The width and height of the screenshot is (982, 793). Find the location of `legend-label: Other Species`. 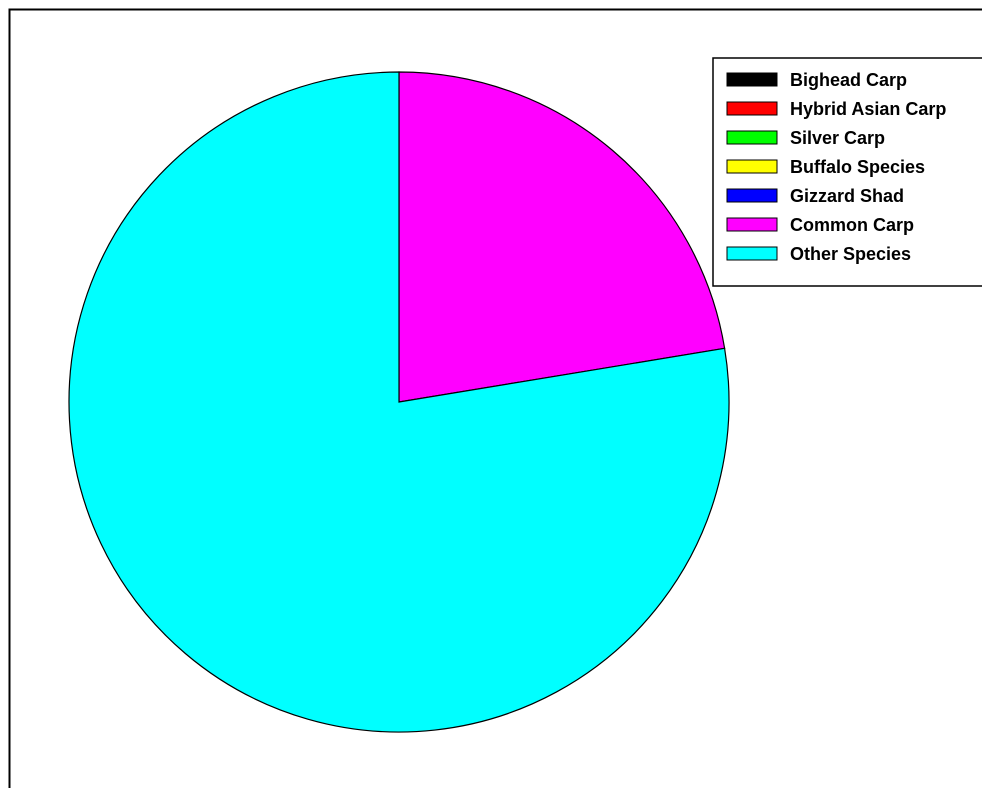

legend-label: Other Species is located at coordinates (850, 254).